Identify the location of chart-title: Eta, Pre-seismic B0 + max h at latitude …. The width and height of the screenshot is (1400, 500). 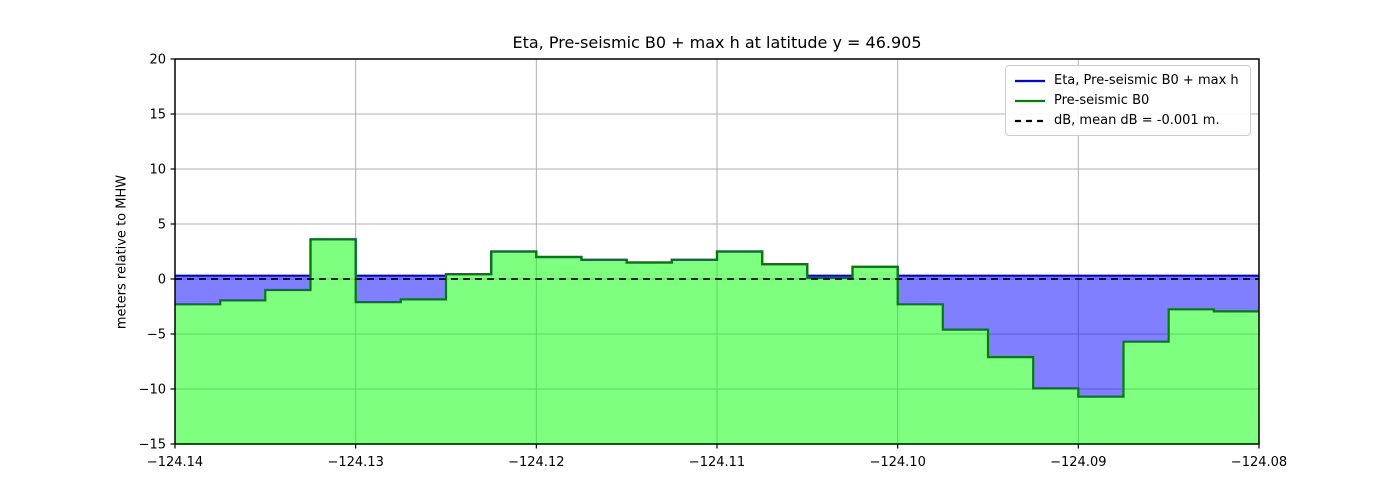
(717, 42).